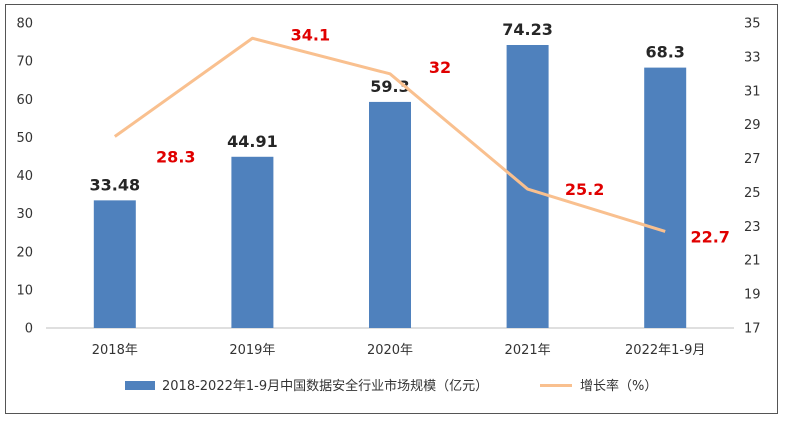 Image resolution: width=787 pixels, height=422 pixels. I want to click on y-right-tick-label: 31, so click(752, 91).